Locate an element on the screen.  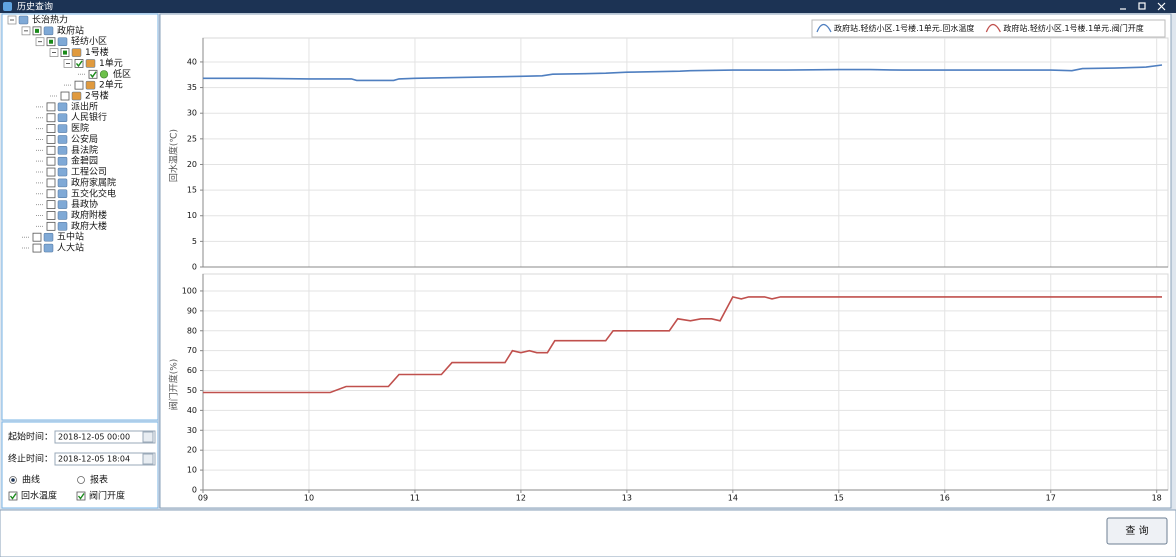
tree-node-label: 公安局 is located at coordinates (84, 139).